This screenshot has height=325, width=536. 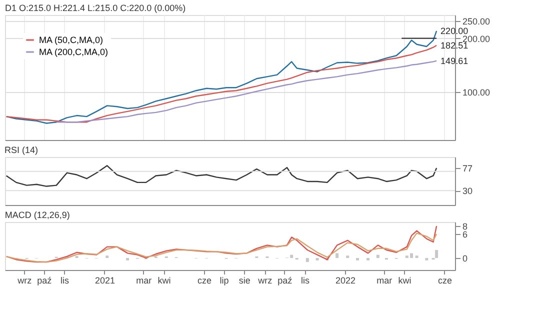 What do you see at coordinates (105, 281) in the screenshot?
I see `x-tick-label: 2021` at bounding box center [105, 281].